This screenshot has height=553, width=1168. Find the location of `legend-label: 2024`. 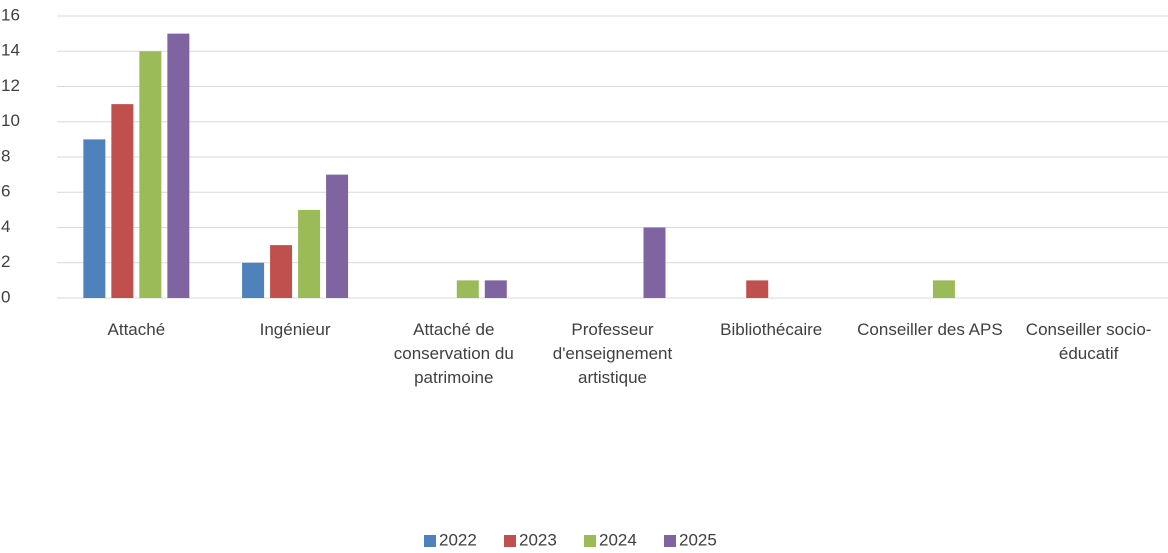

legend-label: 2024 is located at coordinates (618, 539).